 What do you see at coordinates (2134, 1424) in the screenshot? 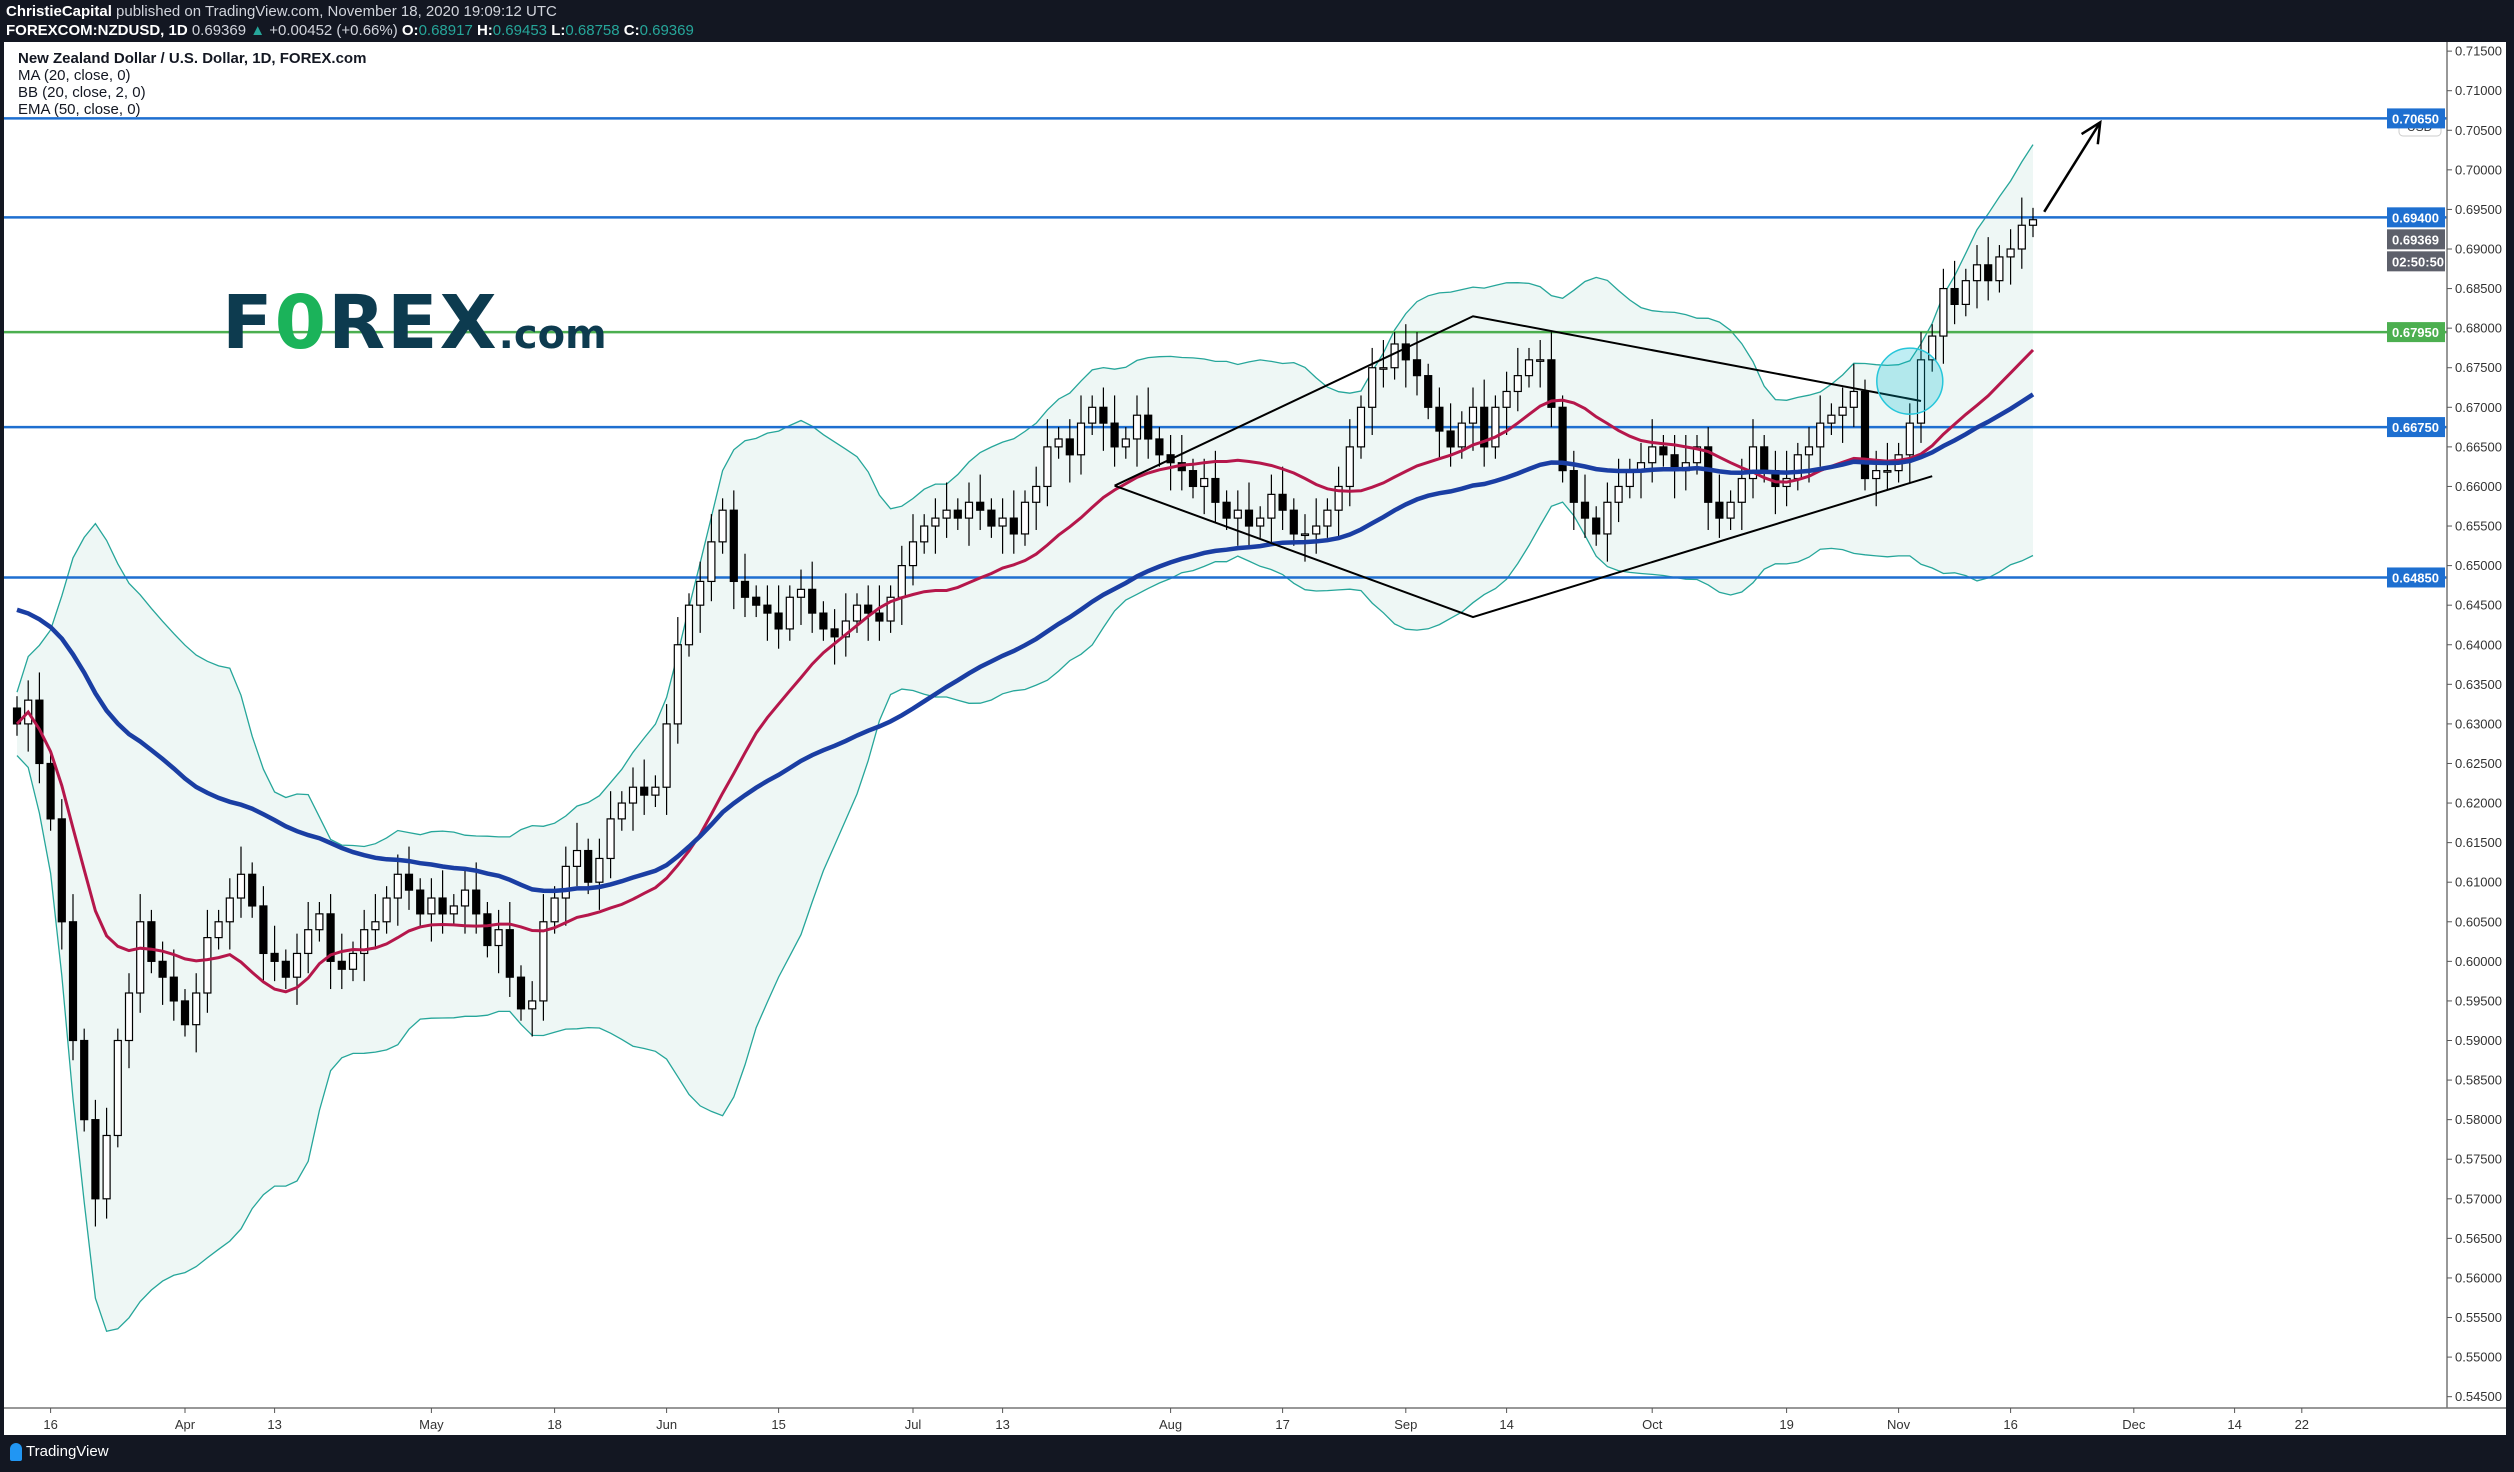
I see `time-tick-label: Dec` at bounding box center [2134, 1424].